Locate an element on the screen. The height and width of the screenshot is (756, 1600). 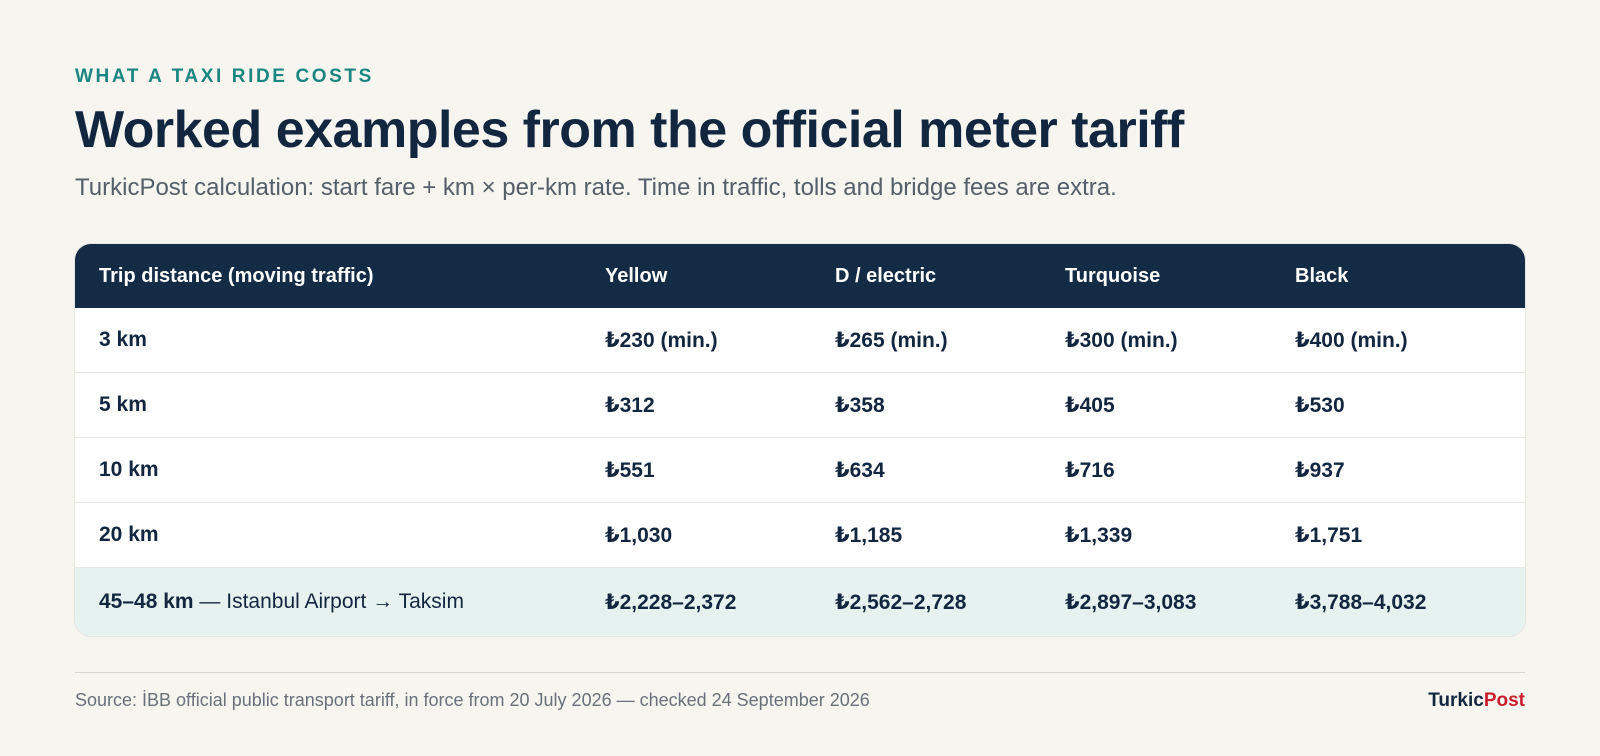
black-fare-cell: ₺1,751 is located at coordinates (1329, 535).